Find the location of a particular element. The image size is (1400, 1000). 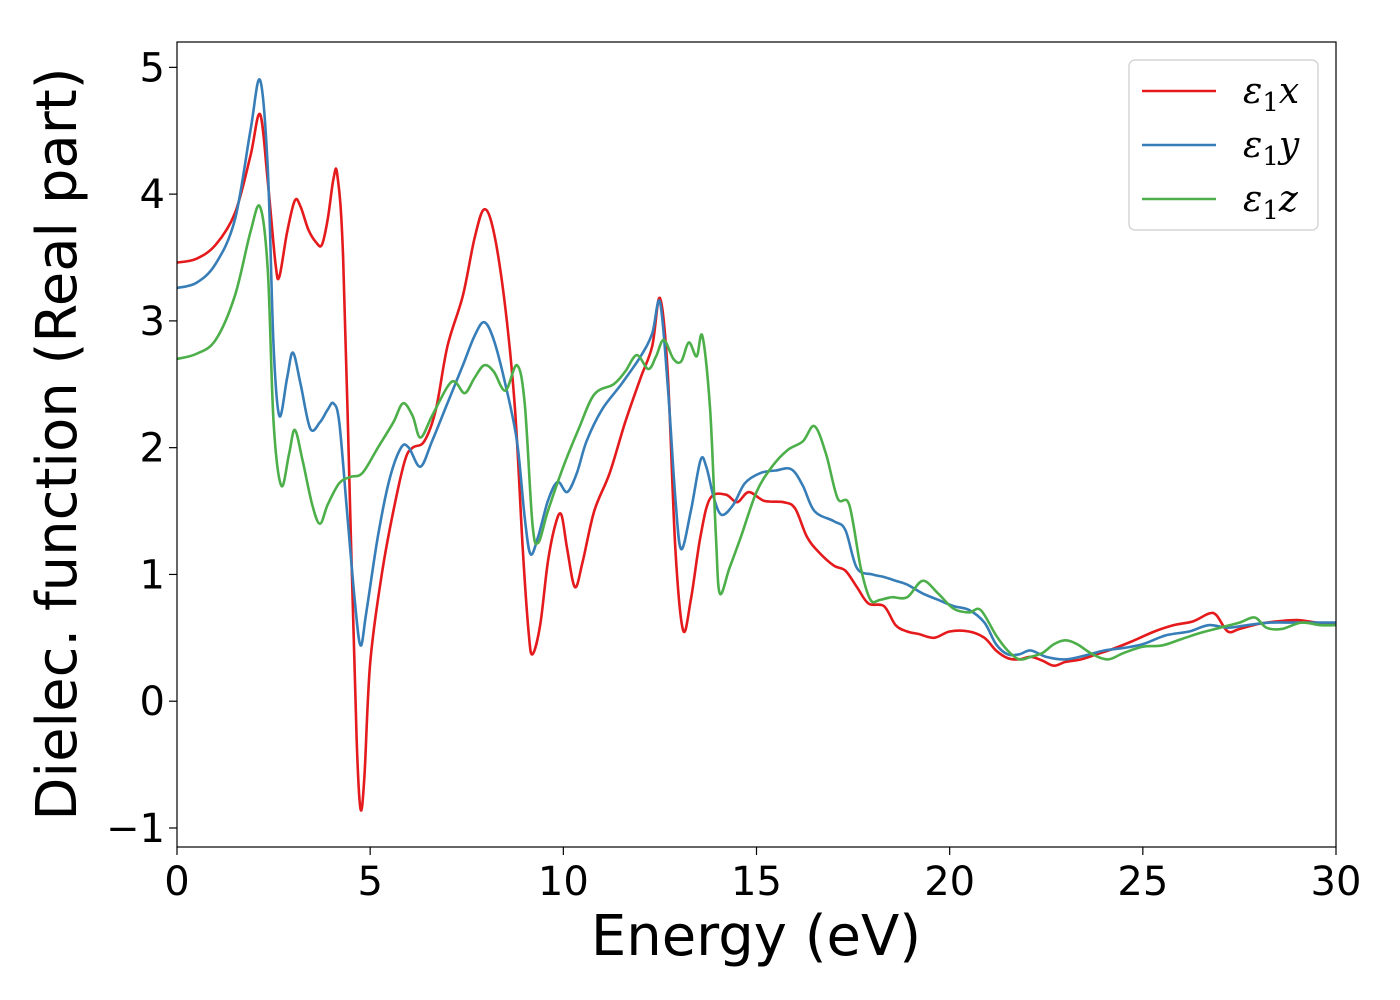

legend-label-z: ε1z is located at coordinates (1271, 202).